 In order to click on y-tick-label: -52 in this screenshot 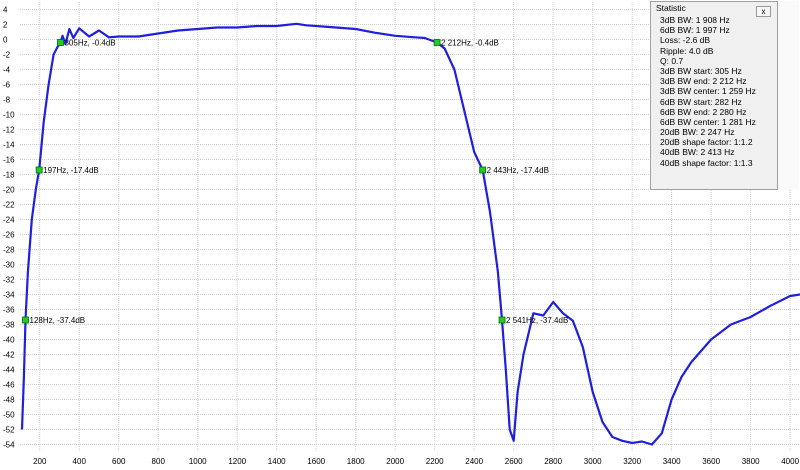, I will do `click(9, 430)`.